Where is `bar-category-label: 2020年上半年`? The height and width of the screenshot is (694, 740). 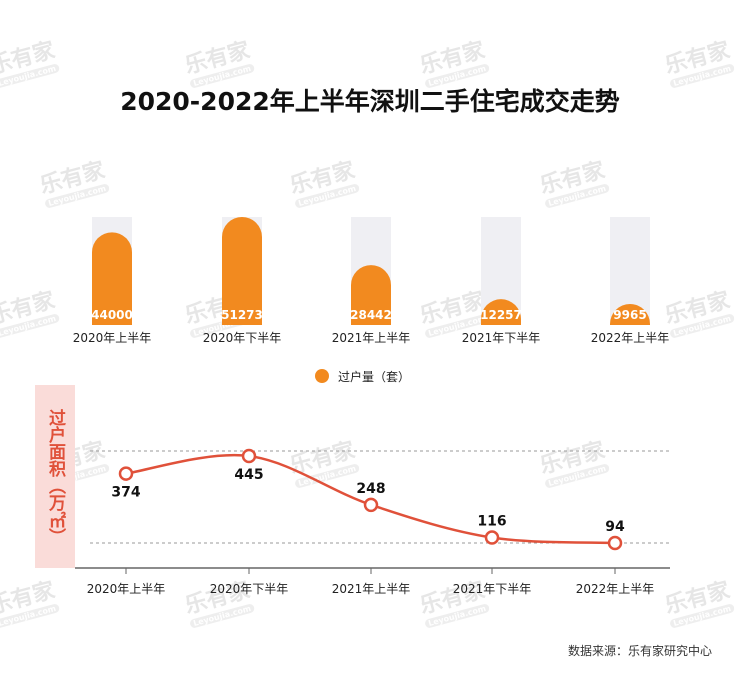 bar-category-label: 2020年上半年 is located at coordinates (112, 338).